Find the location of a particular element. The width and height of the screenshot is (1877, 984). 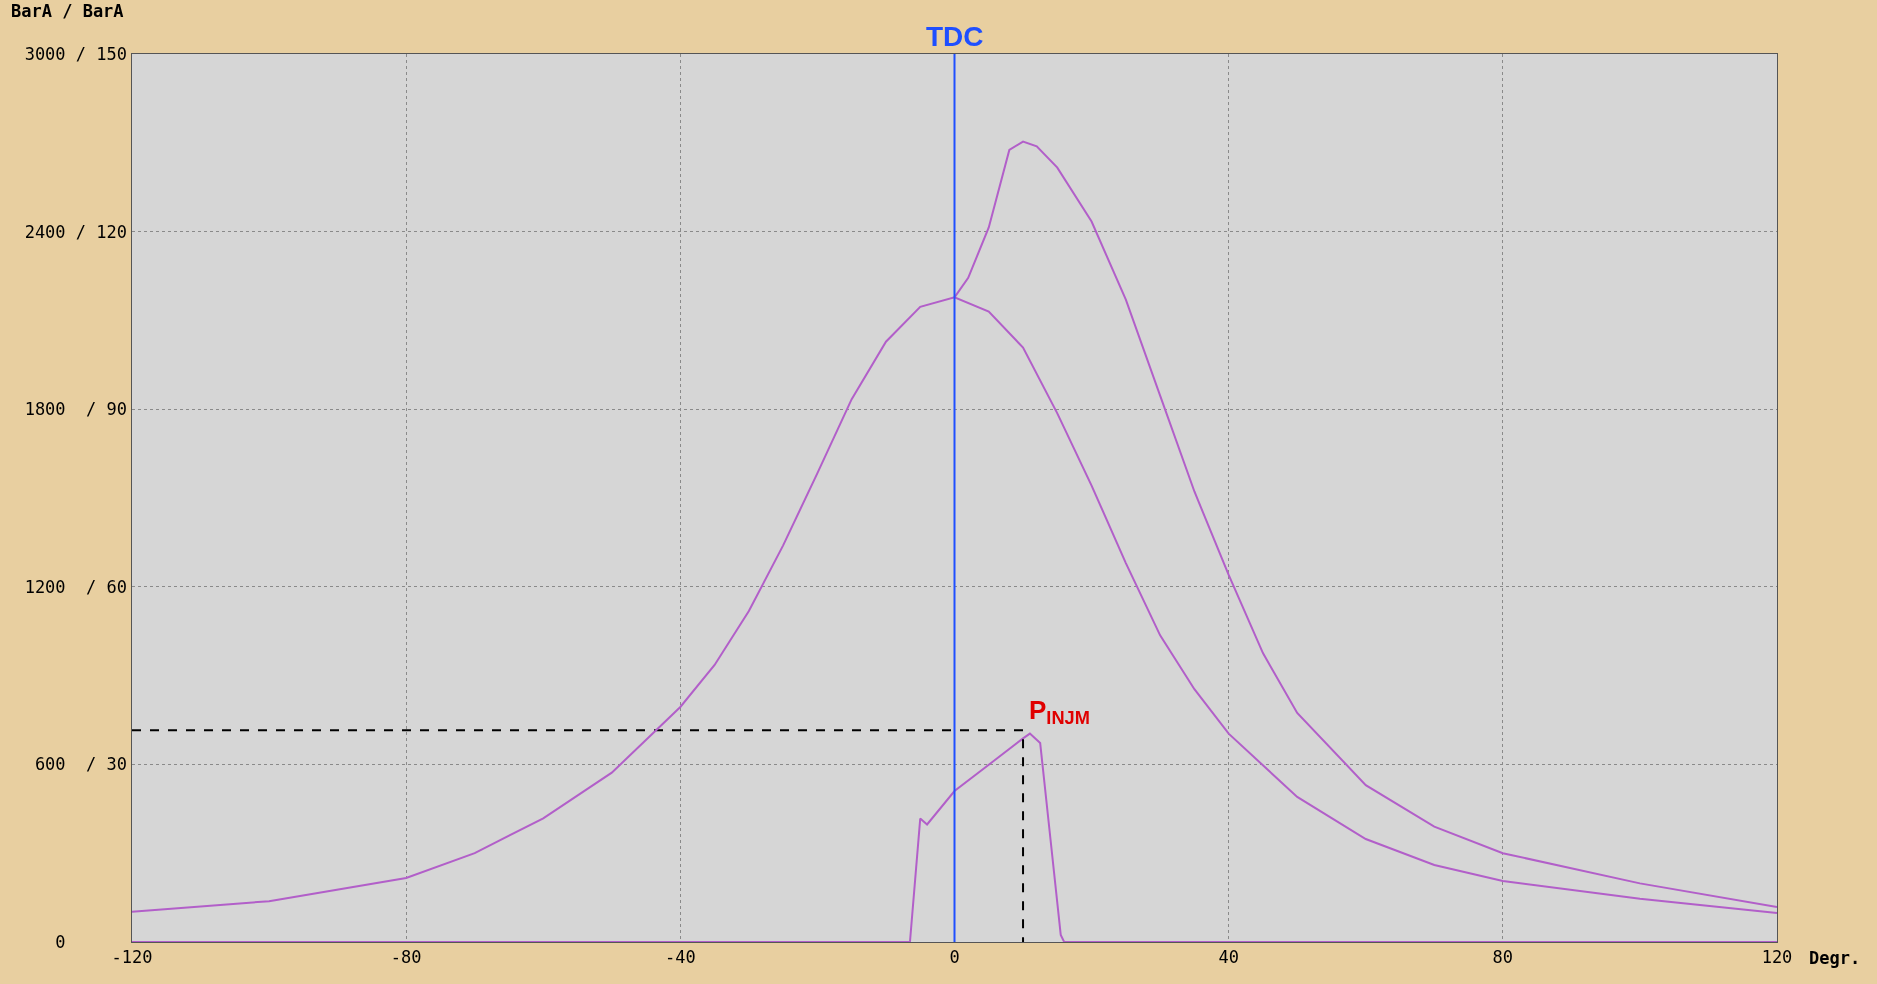

x-tick-label: 80 is located at coordinates (1503, 957).